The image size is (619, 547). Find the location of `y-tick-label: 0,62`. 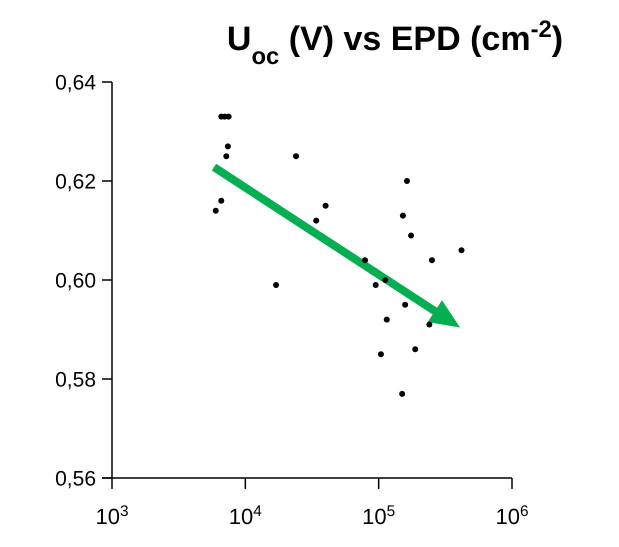

y-tick-label: 0,62 is located at coordinates (75, 182).